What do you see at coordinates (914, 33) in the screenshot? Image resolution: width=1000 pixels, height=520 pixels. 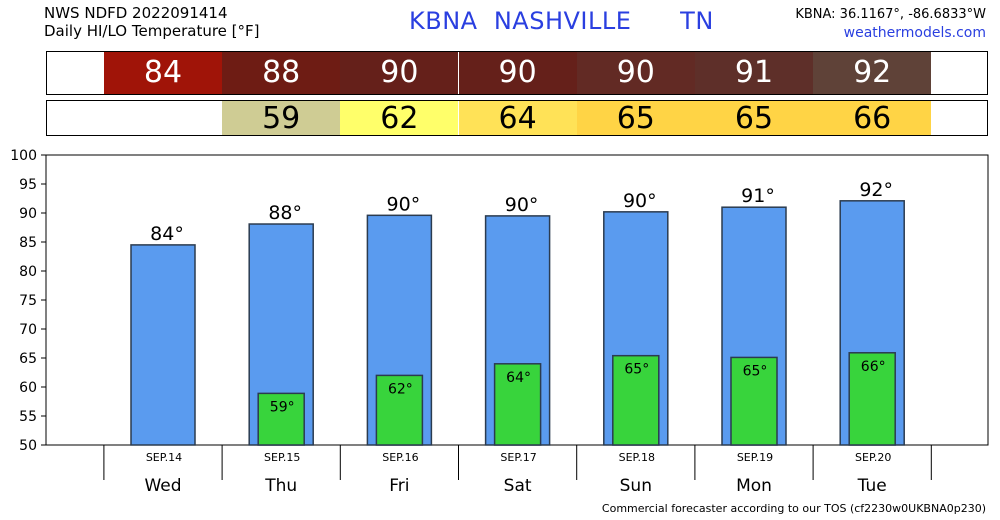 I see `site-link: weathermodels.com` at bounding box center [914, 33].